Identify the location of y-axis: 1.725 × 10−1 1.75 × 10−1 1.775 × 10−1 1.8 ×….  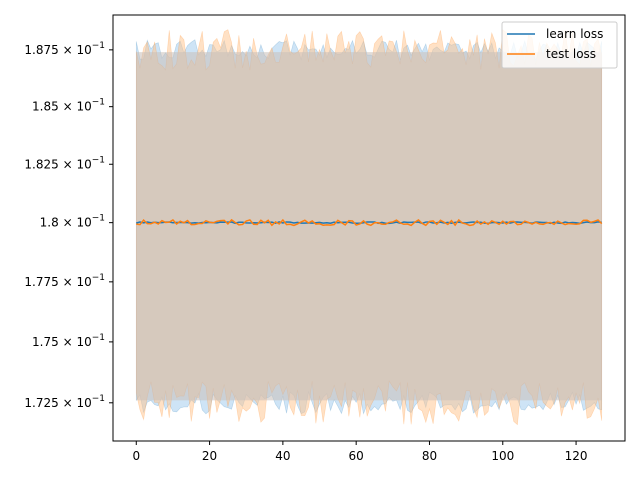
(68, 225).